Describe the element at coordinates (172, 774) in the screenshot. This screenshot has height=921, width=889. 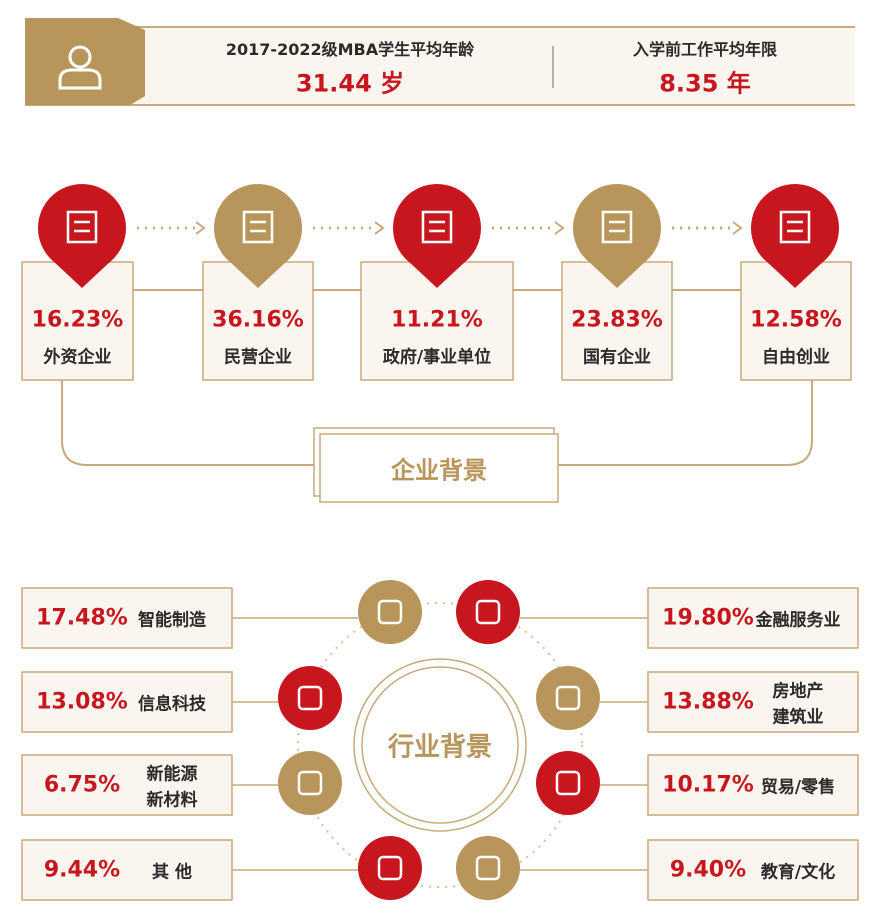
I see `industry-label: 新能源` at that location.